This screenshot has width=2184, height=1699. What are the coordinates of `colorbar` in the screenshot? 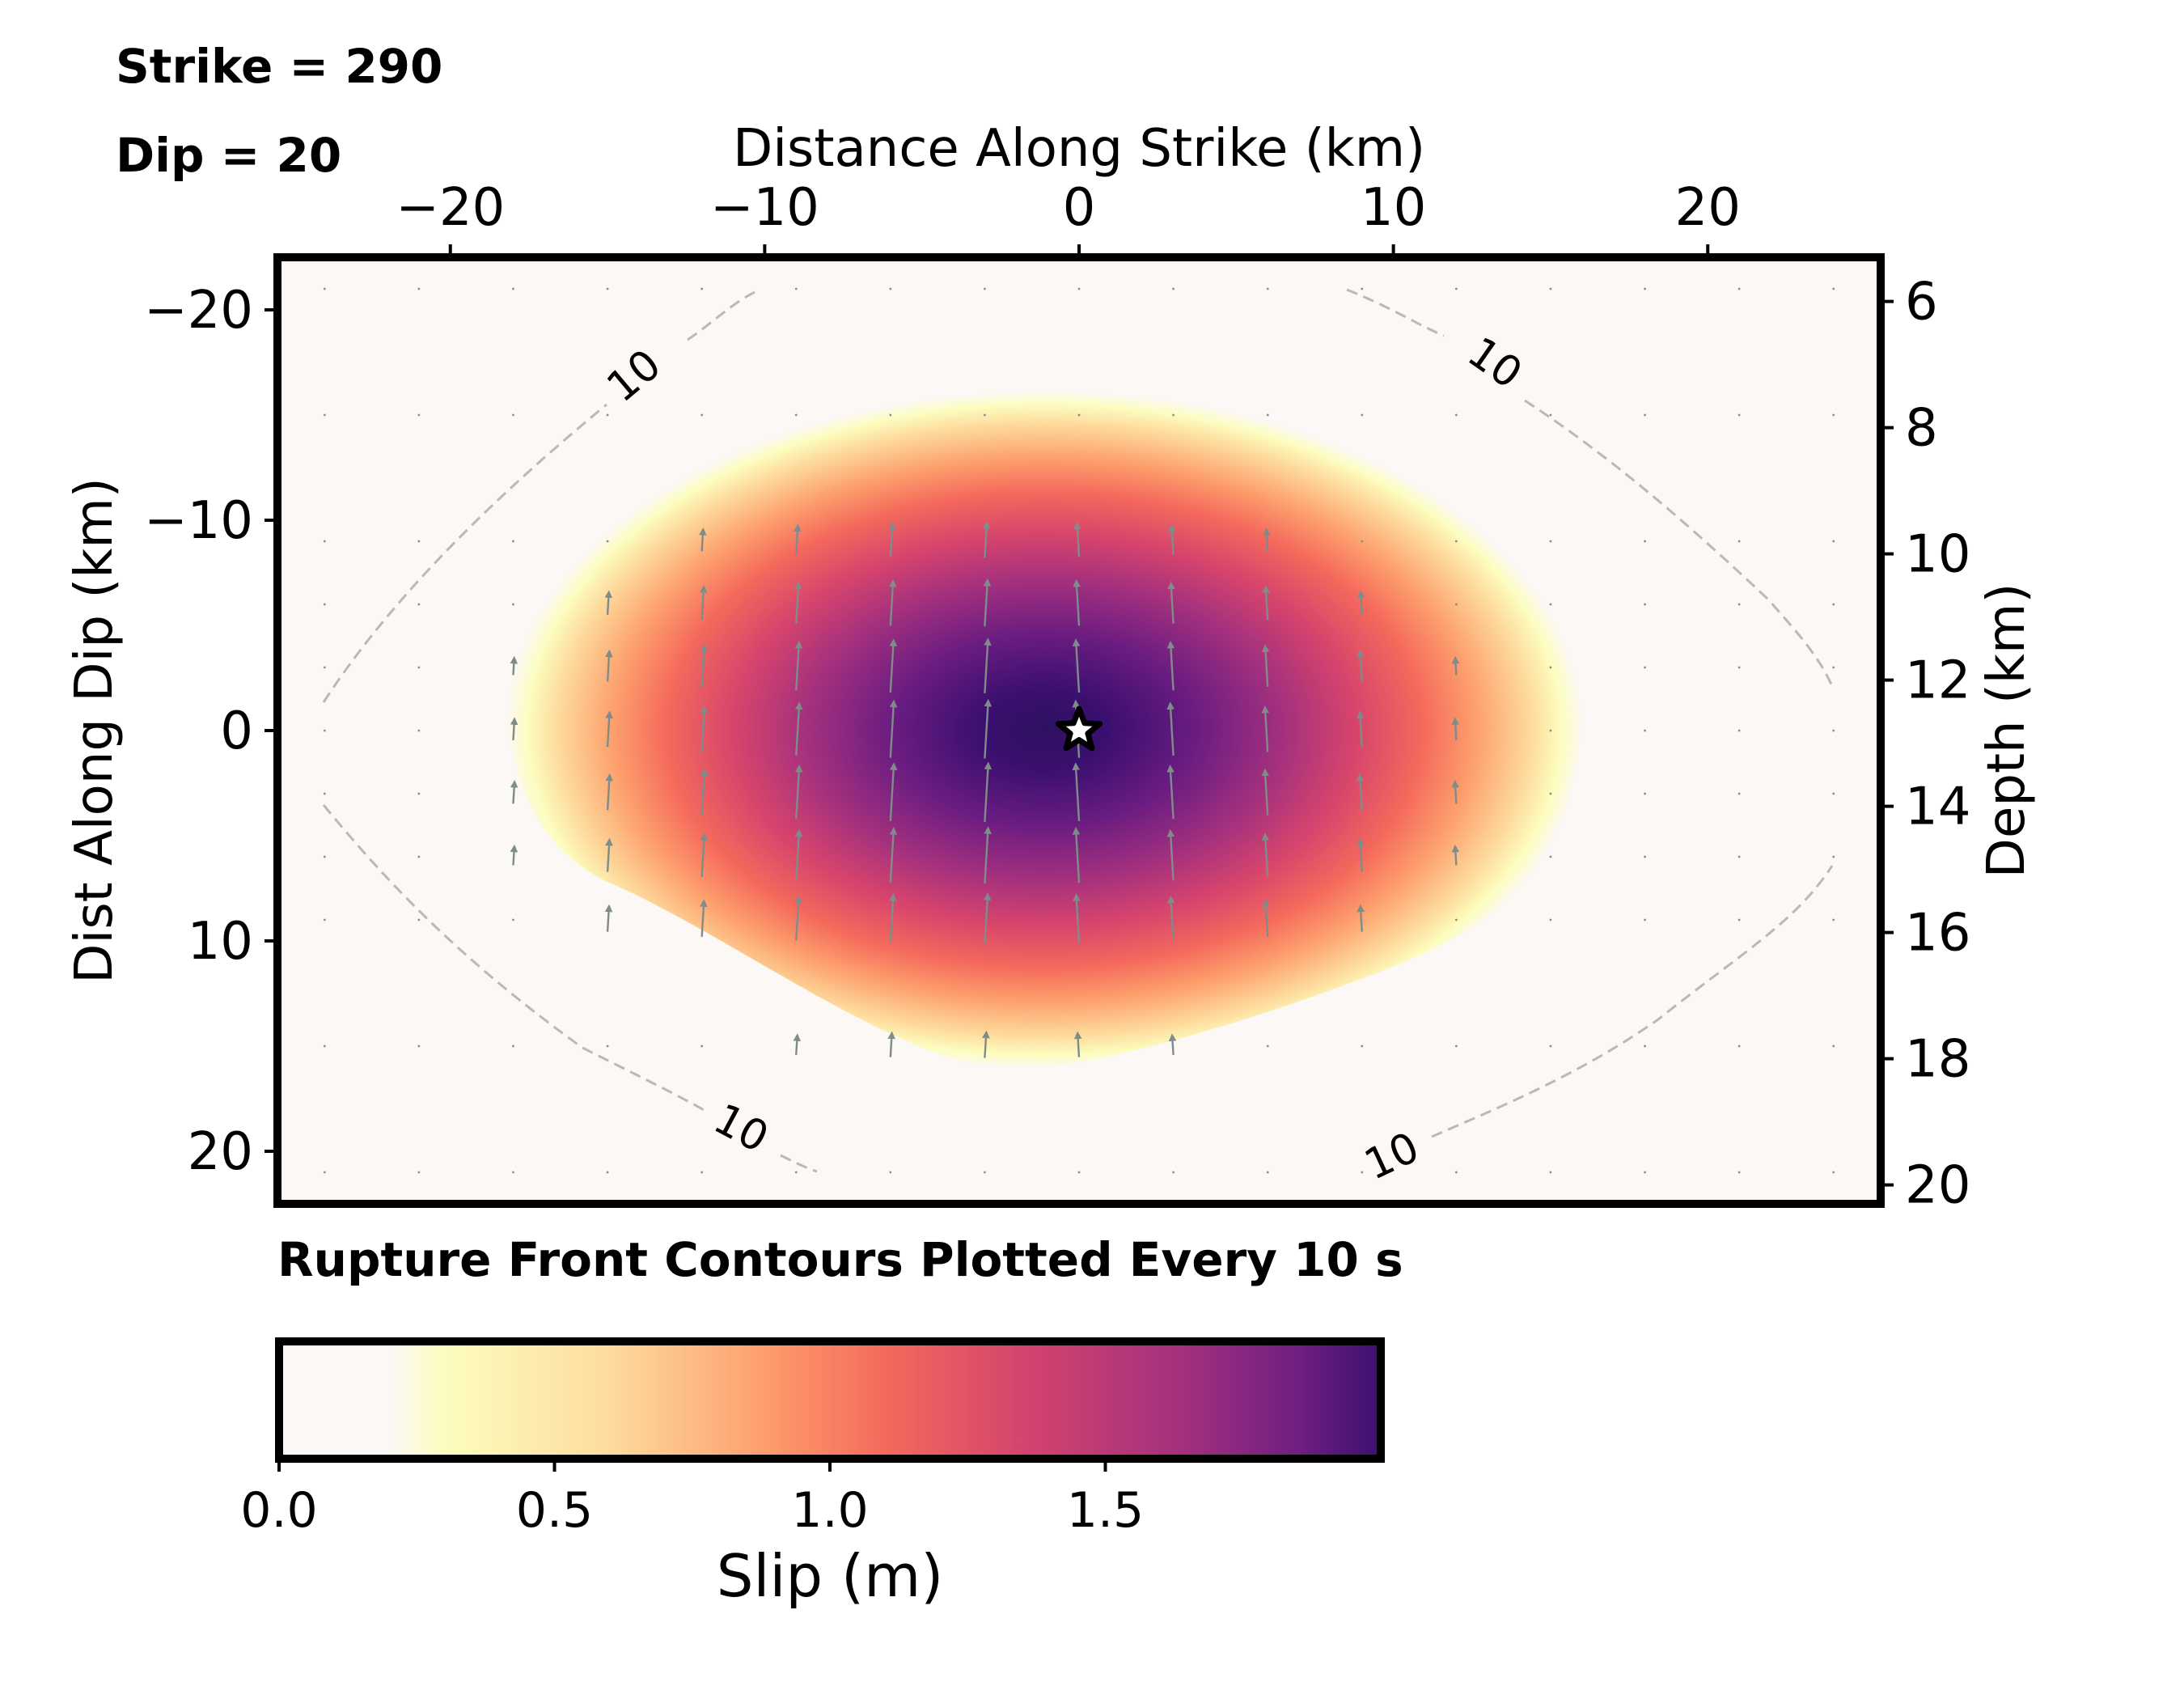 It's located at (830, 1400).